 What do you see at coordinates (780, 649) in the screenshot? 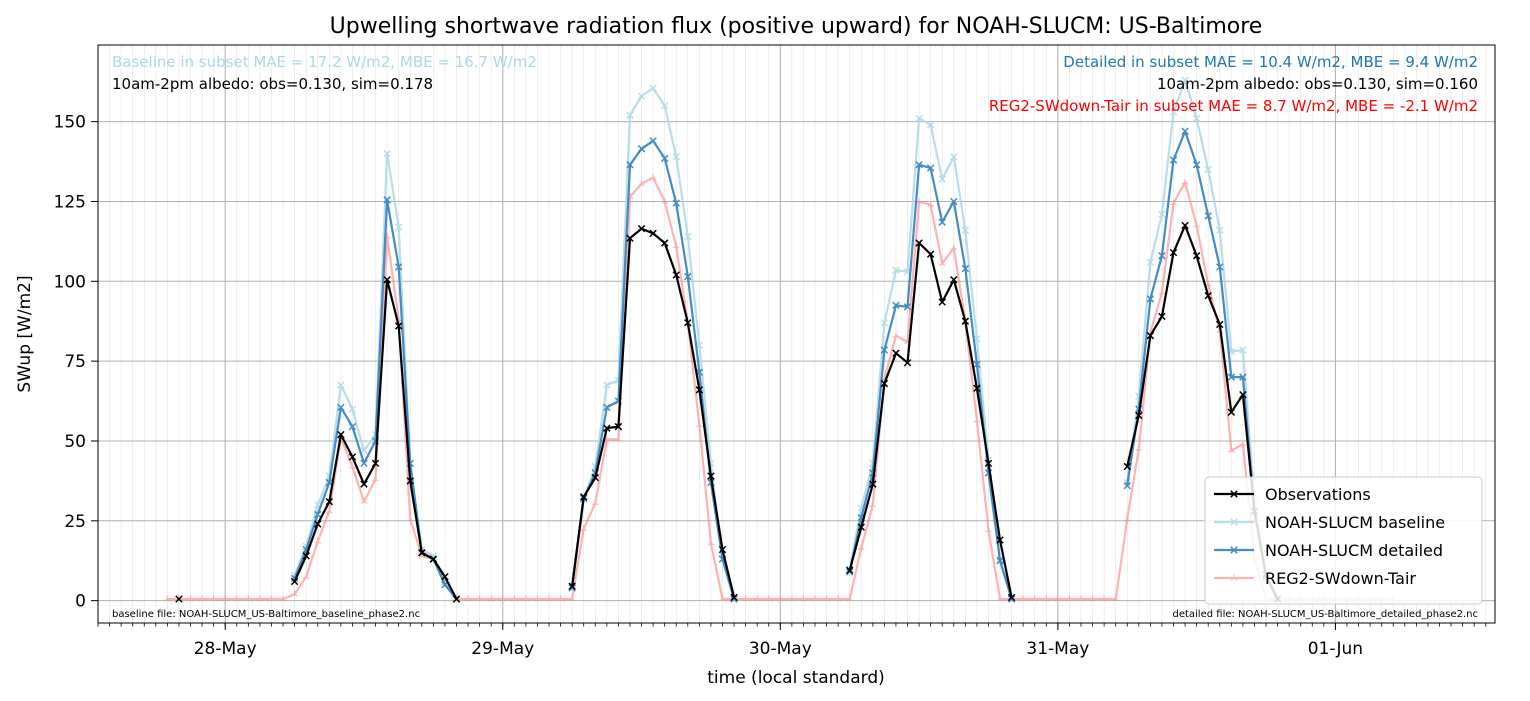
I see `x-tick-label: 30-May` at bounding box center [780, 649].